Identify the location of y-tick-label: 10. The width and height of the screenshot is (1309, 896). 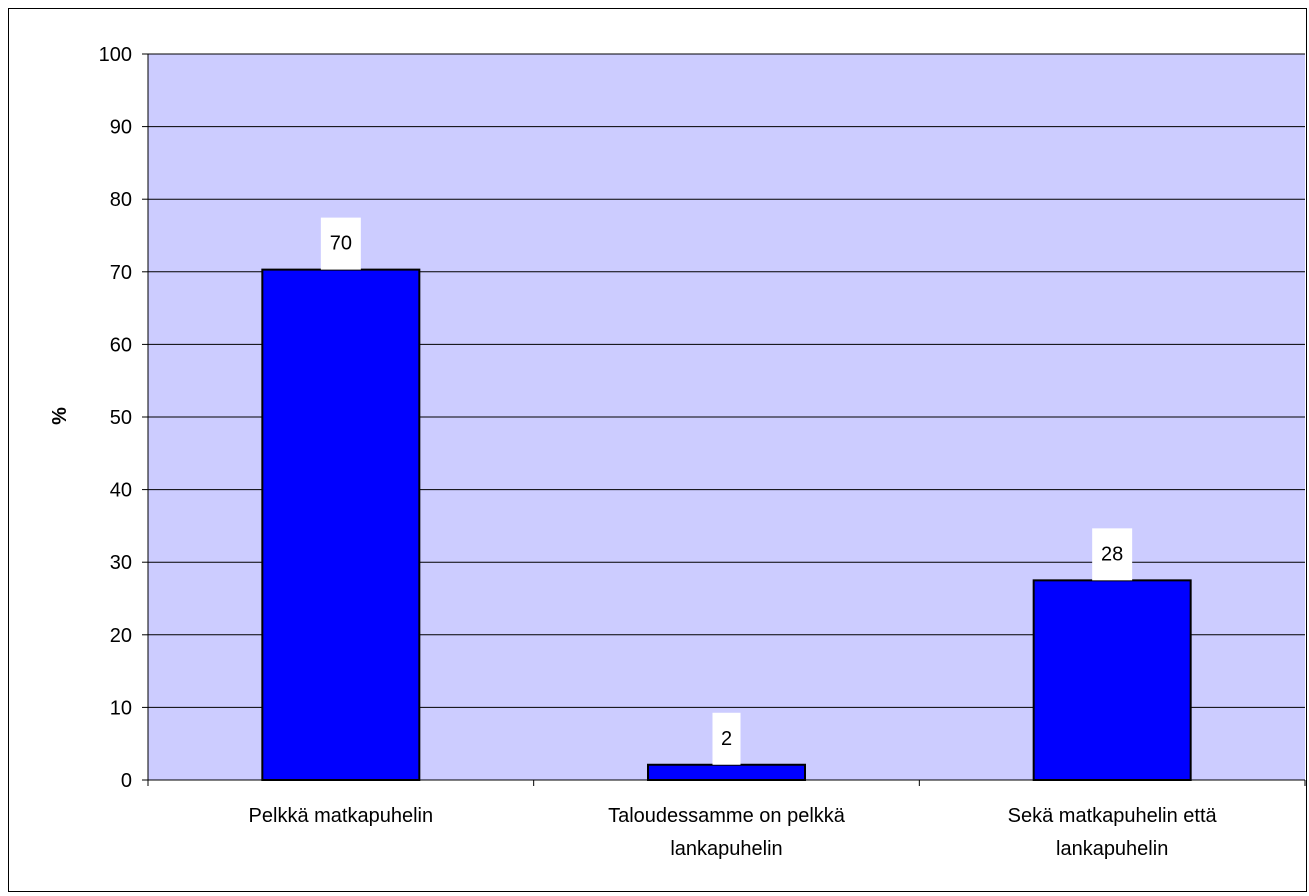
(121, 708).